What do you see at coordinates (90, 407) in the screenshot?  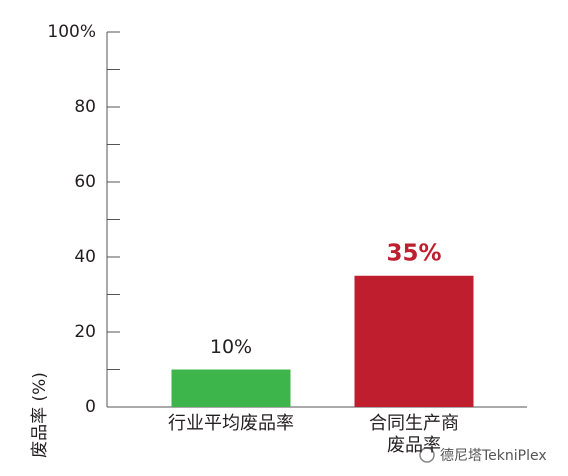 I see `y-tick-label: 0` at bounding box center [90, 407].